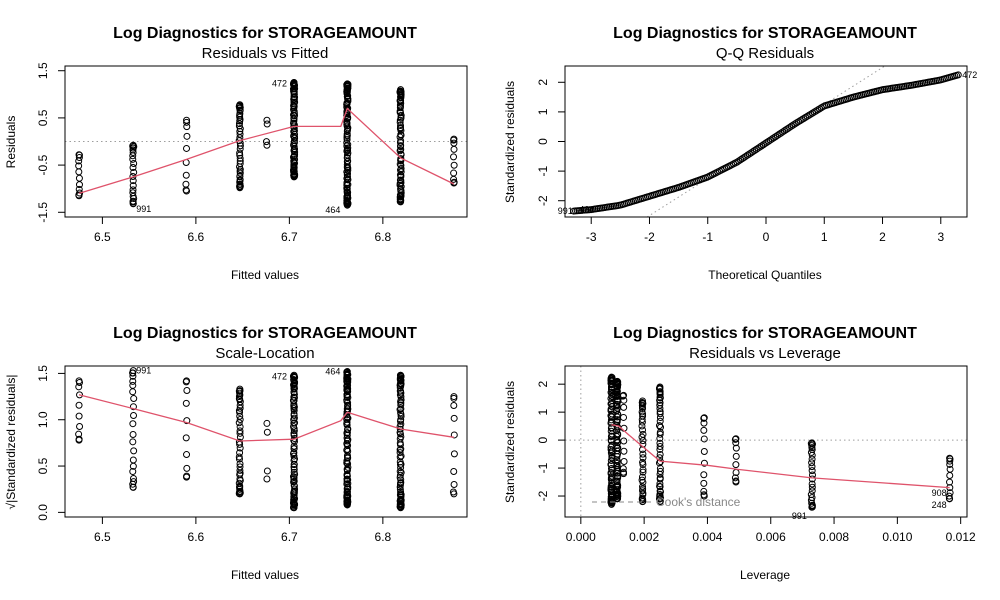 This screenshot has height=600, width=1000. Describe the element at coordinates (266, 439) in the screenshot. I see `data-points` at that location.